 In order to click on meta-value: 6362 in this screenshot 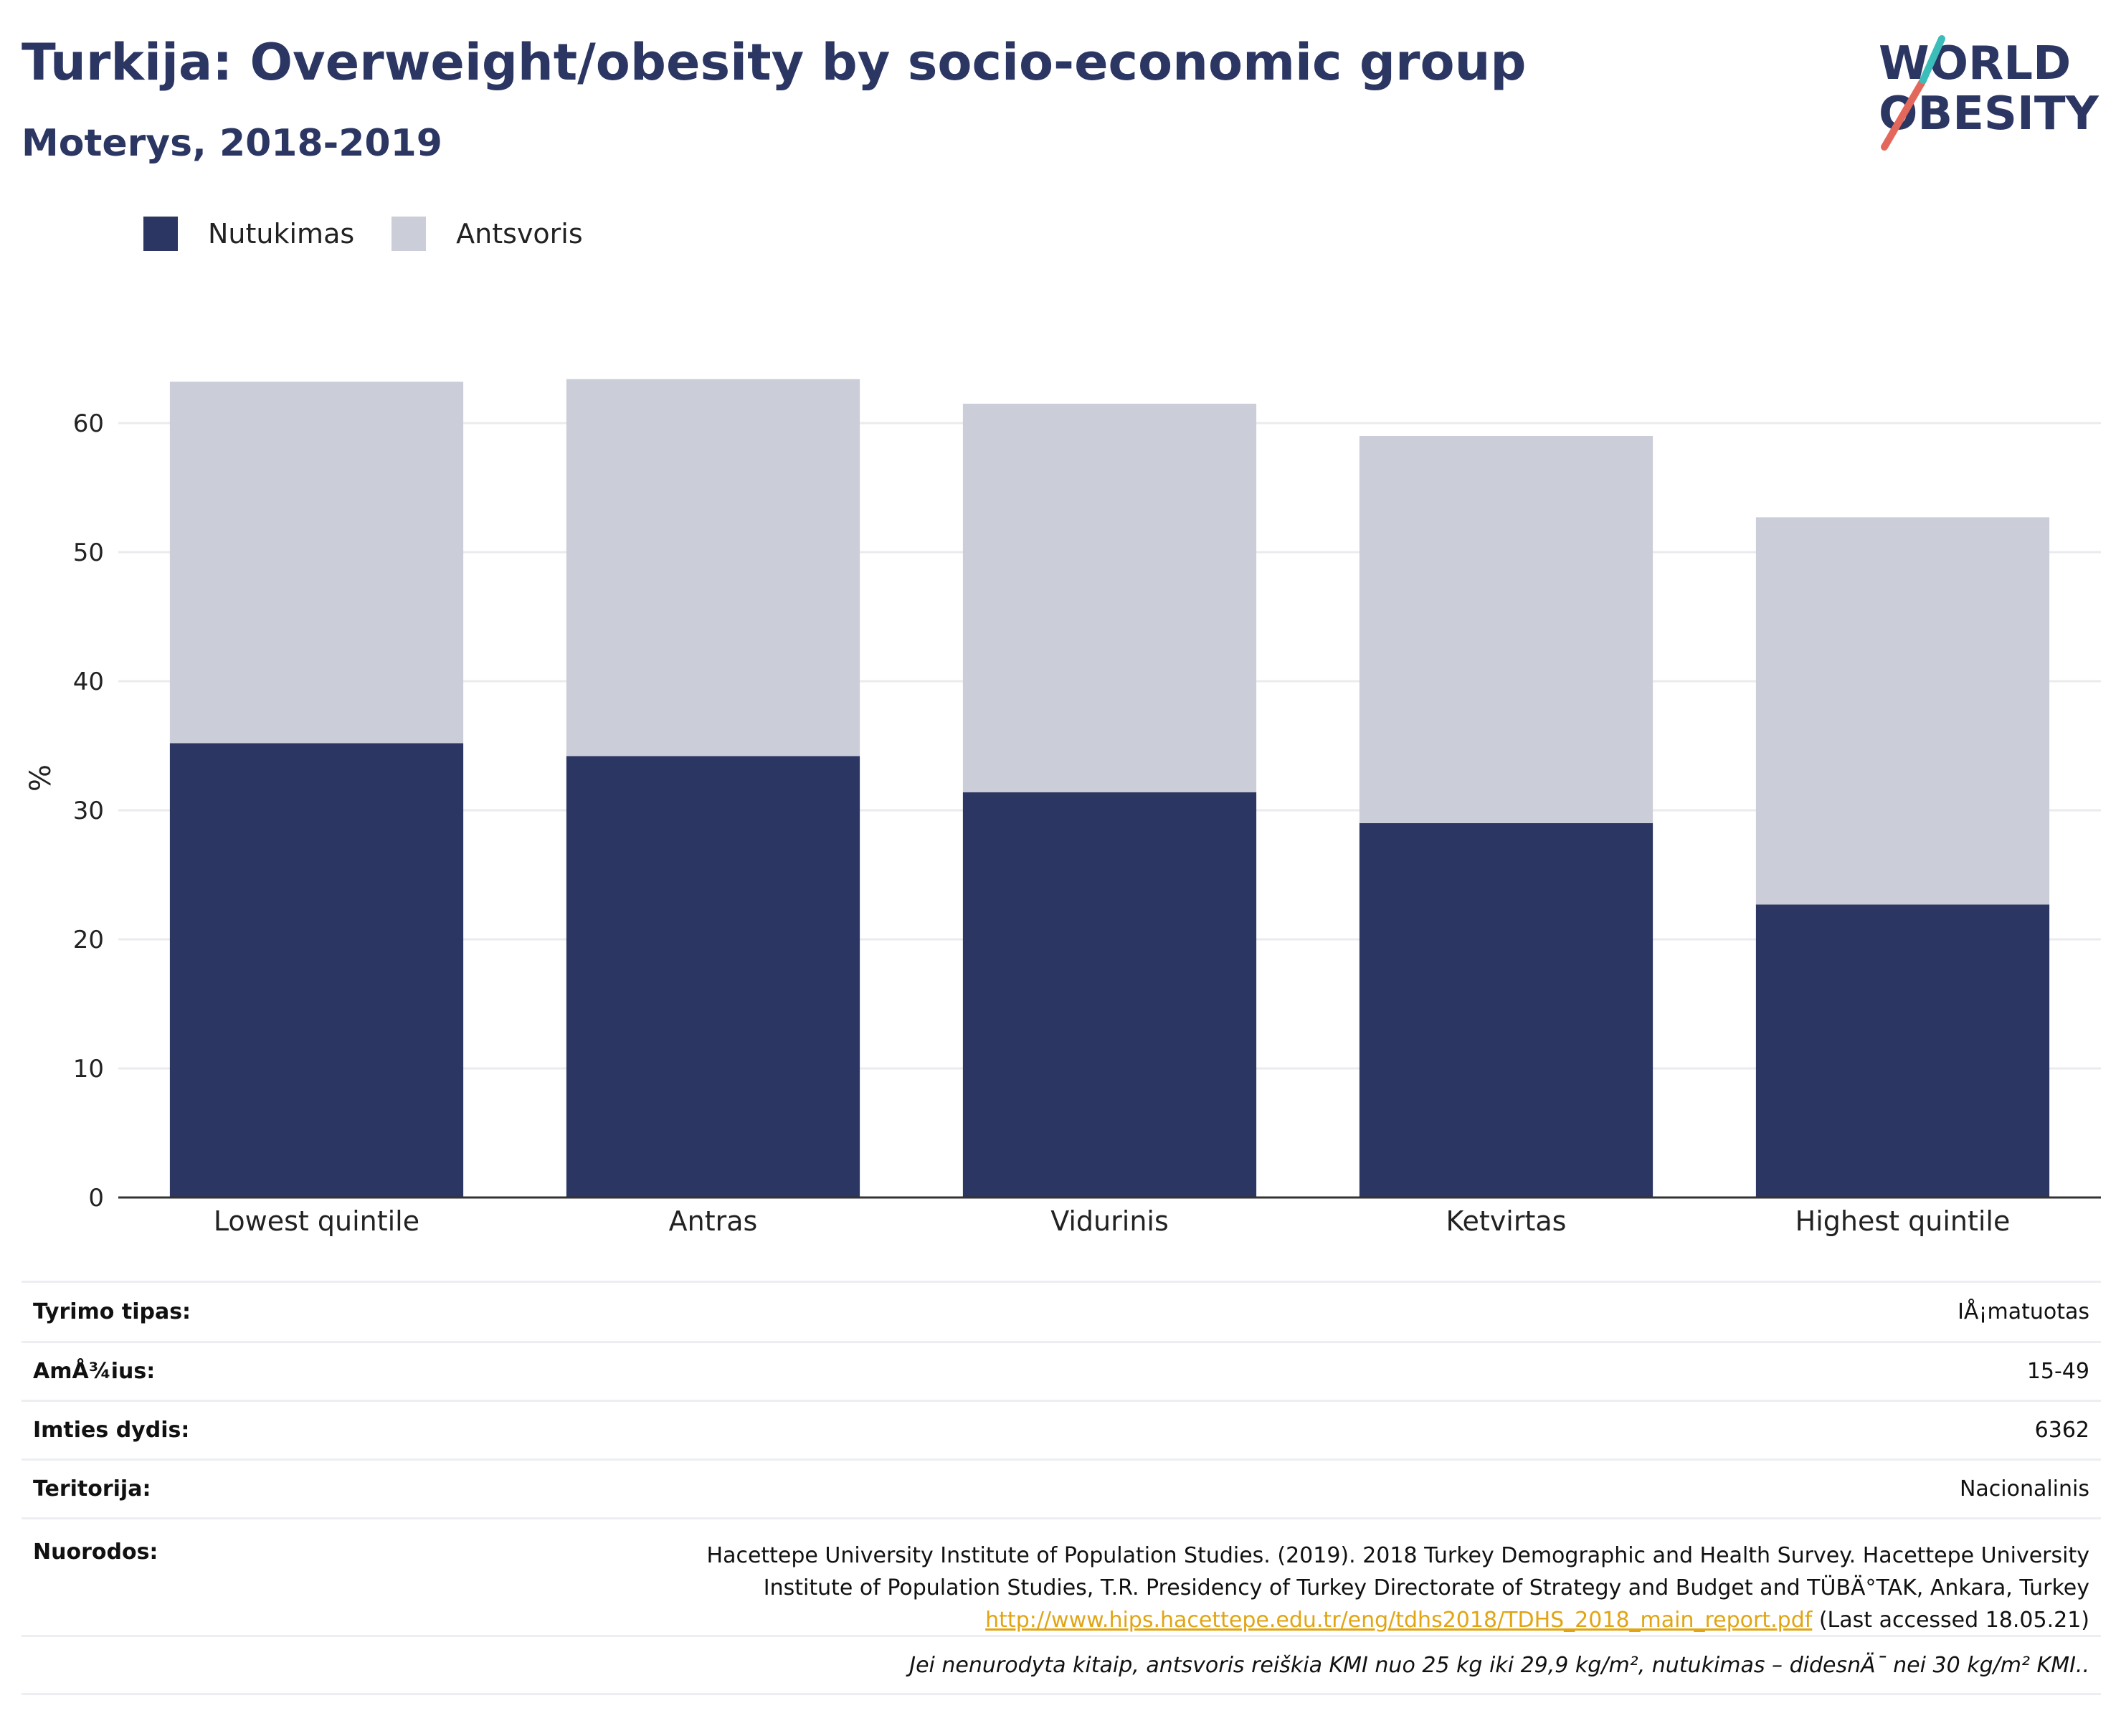, I will do `click(2061, 1430)`.